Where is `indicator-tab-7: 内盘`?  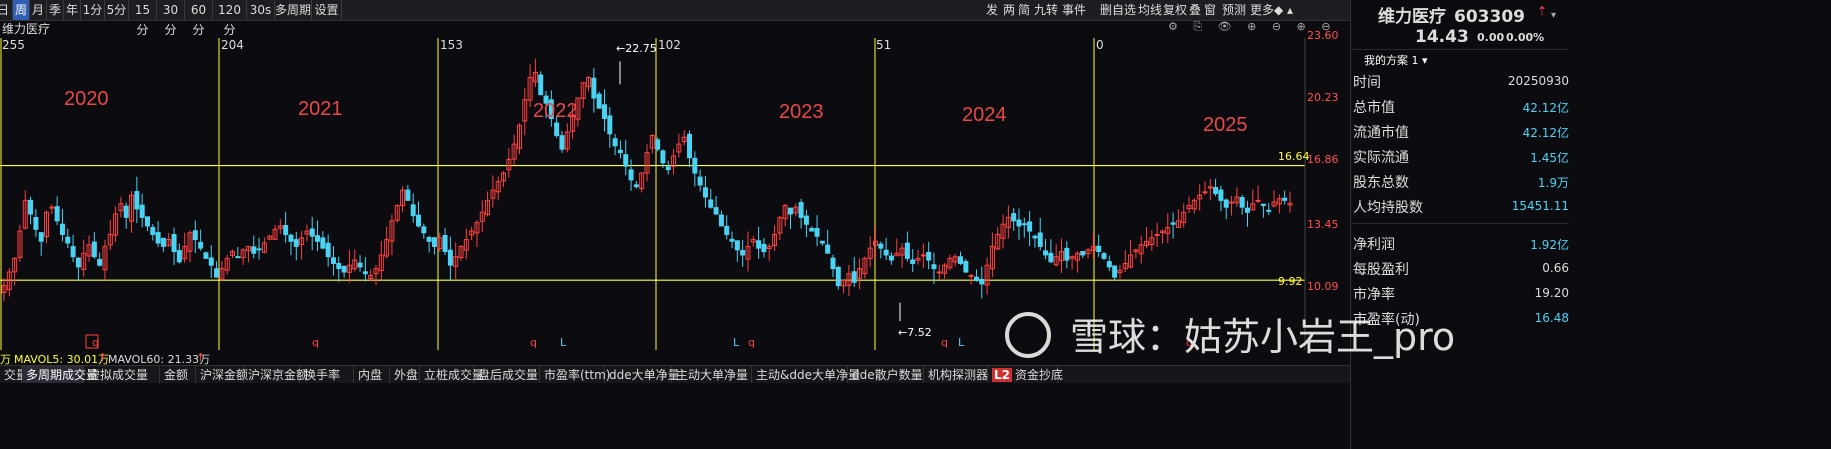 indicator-tab-7: 内盘 is located at coordinates (372, 375).